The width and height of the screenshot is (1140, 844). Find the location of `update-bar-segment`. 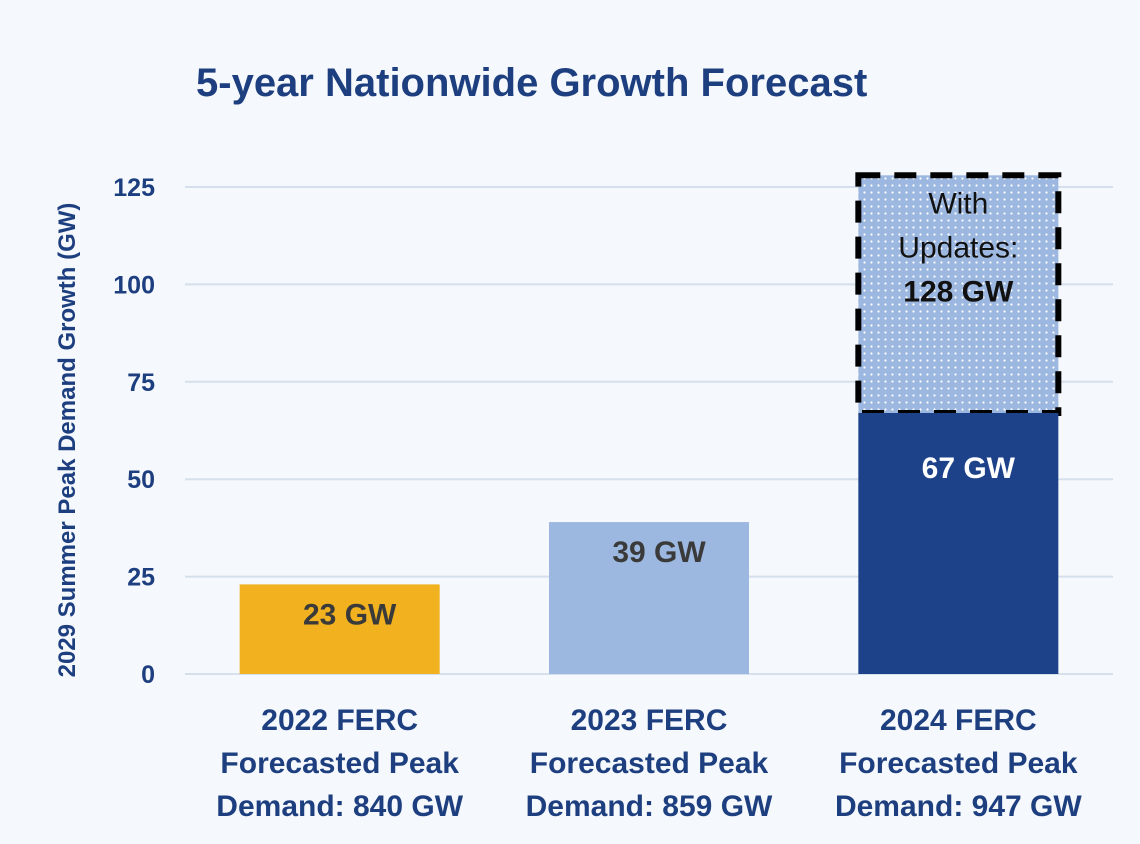

update-bar-segment is located at coordinates (958, 294).